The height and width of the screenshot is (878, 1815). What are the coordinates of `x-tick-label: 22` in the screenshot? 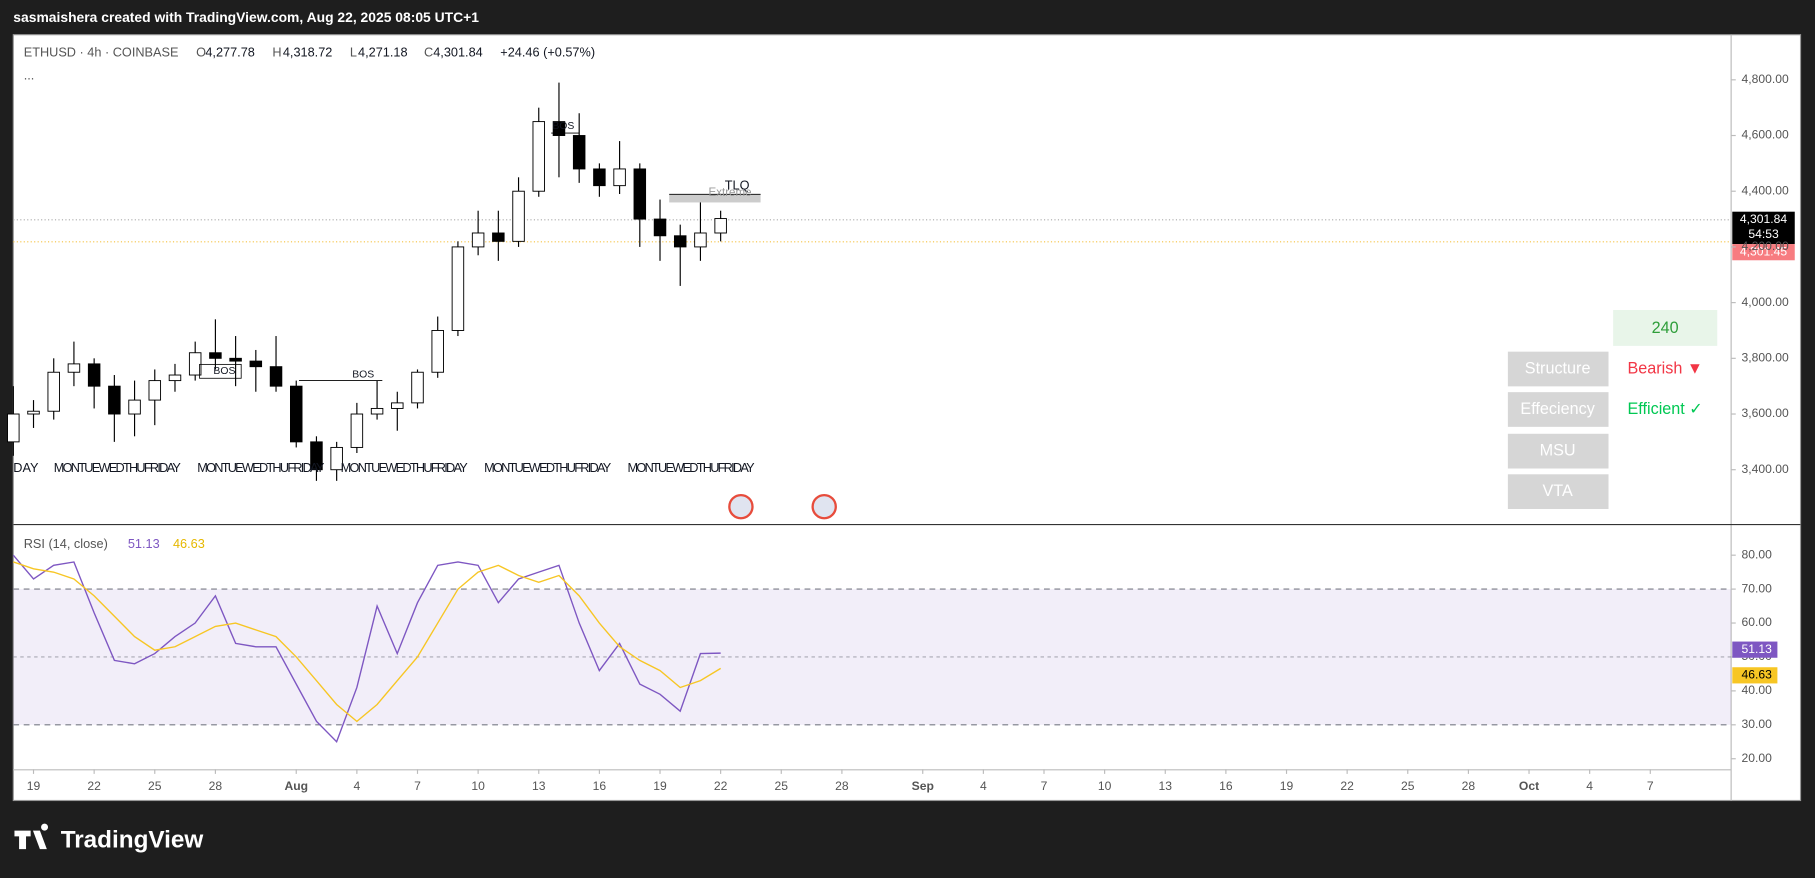 It's located at (721, 786).